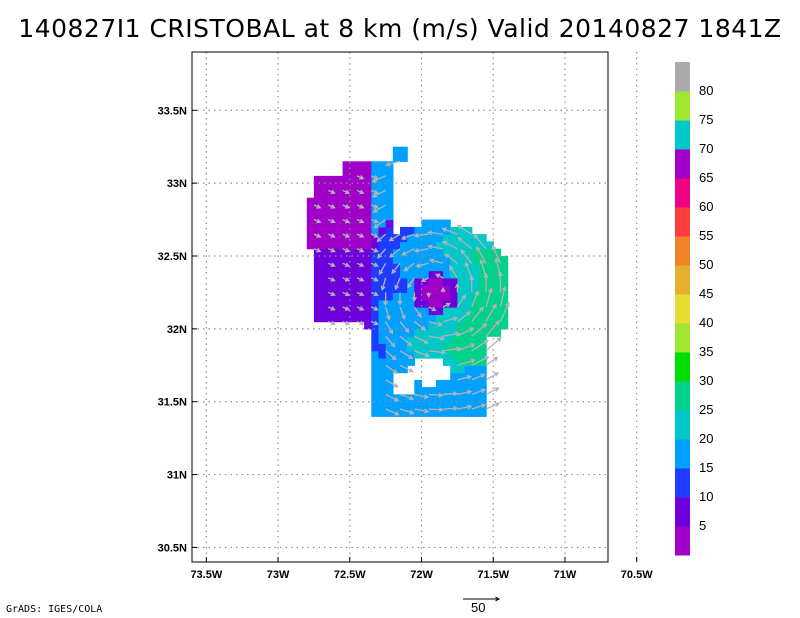  Describe the element at coordinates (682, 164) in the screenshot. I see `colorbar-swatch` at that location.